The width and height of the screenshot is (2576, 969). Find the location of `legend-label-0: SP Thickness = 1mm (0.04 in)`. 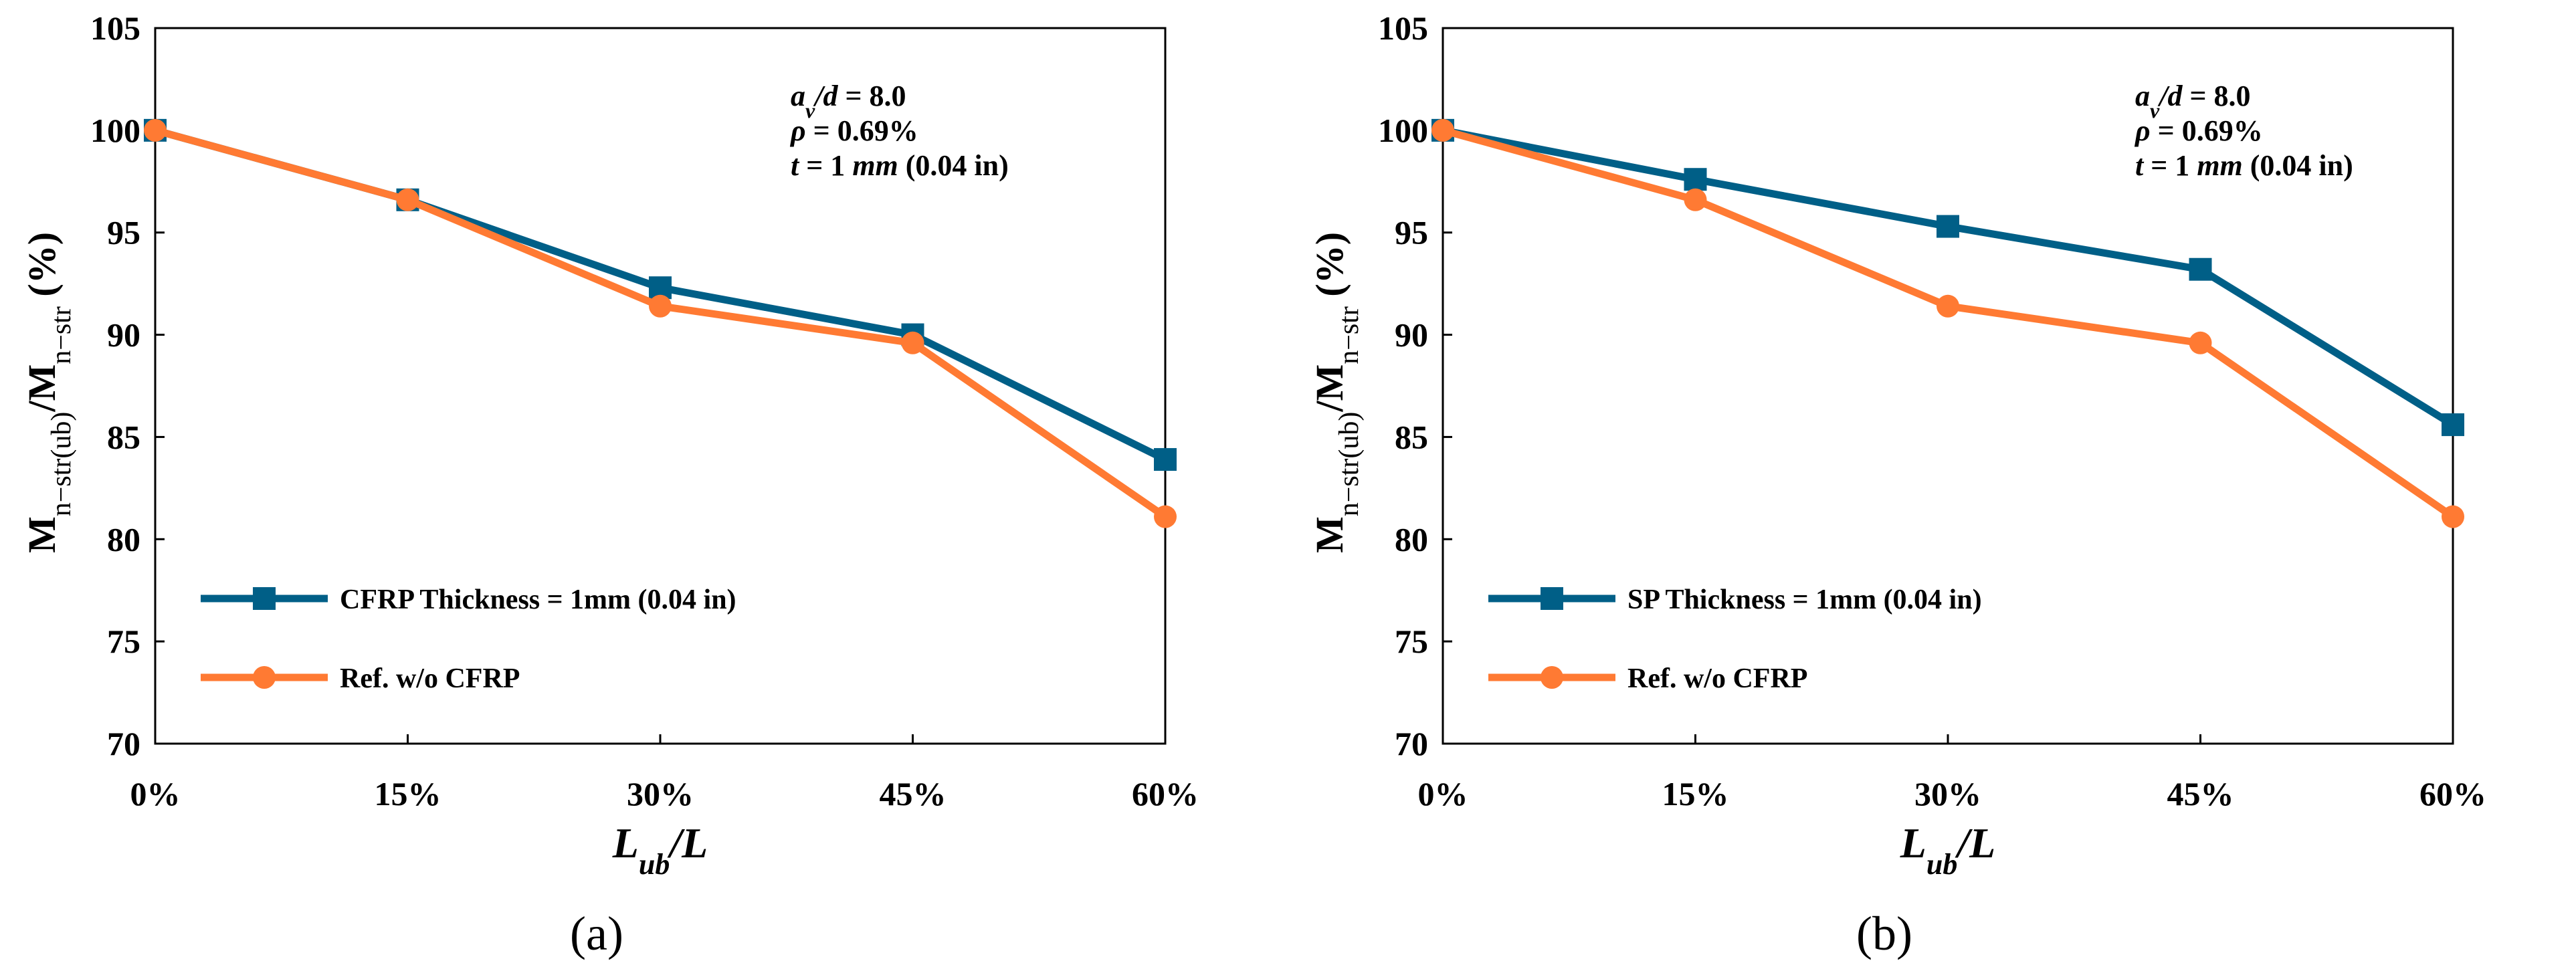

legend-label-0: SP Thickness = 1mm (0.04 in) is located at coordinates (1805, 599).